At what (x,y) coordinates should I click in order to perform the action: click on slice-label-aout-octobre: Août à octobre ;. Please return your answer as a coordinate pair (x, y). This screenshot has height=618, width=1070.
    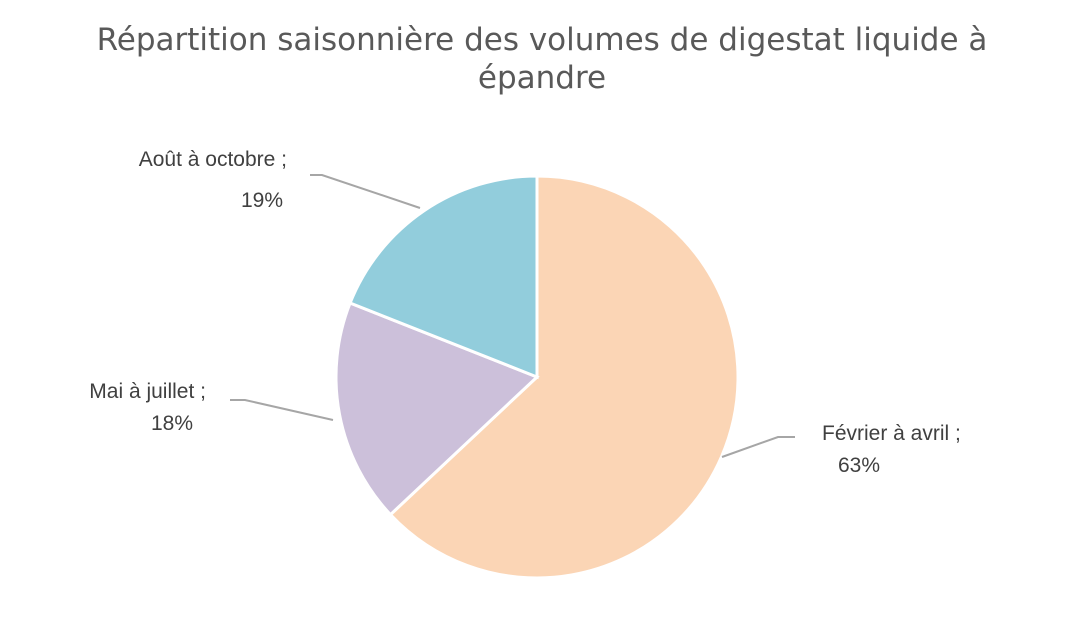
    Looking at the image, I should click on (213, 159).